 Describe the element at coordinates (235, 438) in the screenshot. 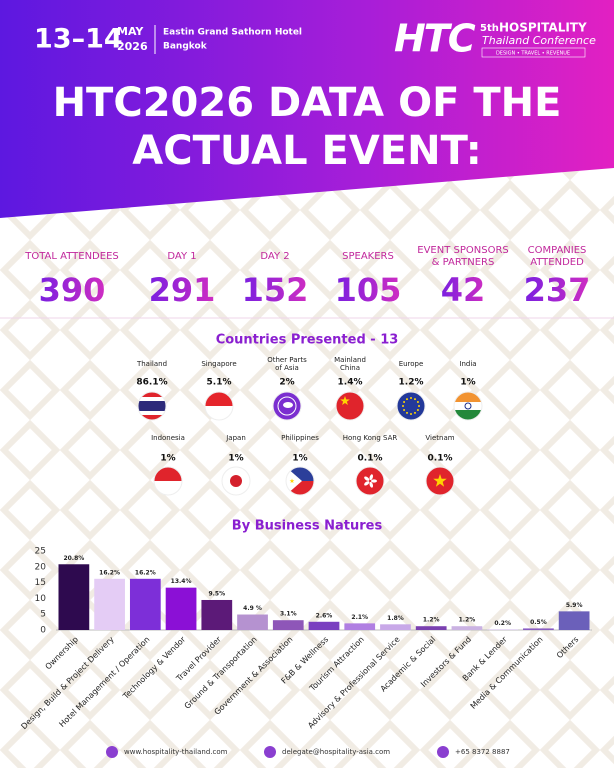

I see `country-name: Japan` at that location.